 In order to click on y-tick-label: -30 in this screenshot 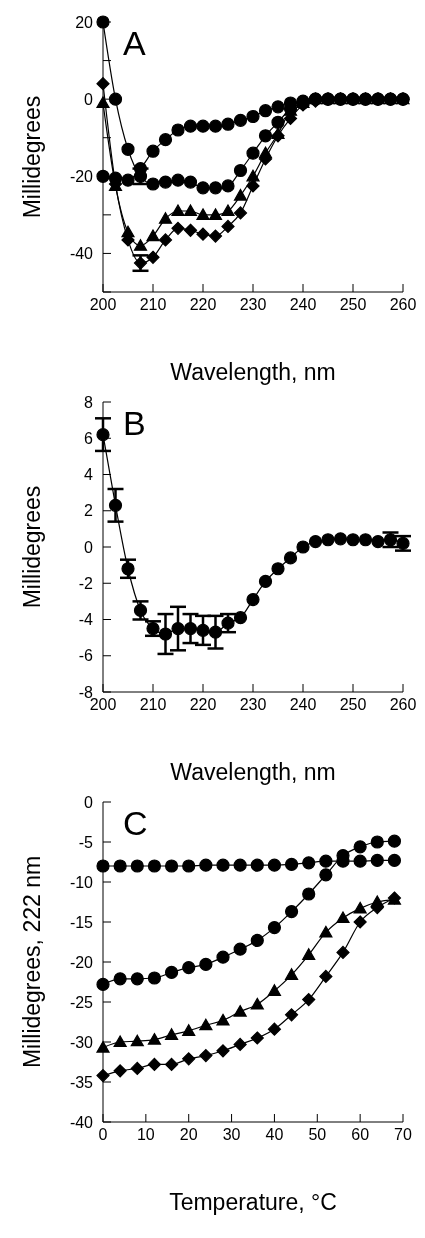, I will do `click(81, 1042)`.